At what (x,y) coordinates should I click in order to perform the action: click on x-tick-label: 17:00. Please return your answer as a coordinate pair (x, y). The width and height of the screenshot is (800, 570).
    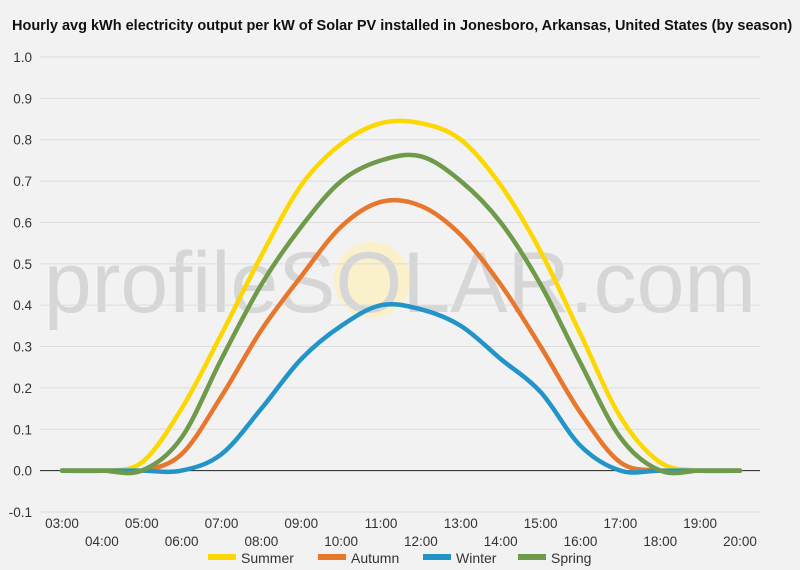
    Looking at the image, I should click on (620, 523).